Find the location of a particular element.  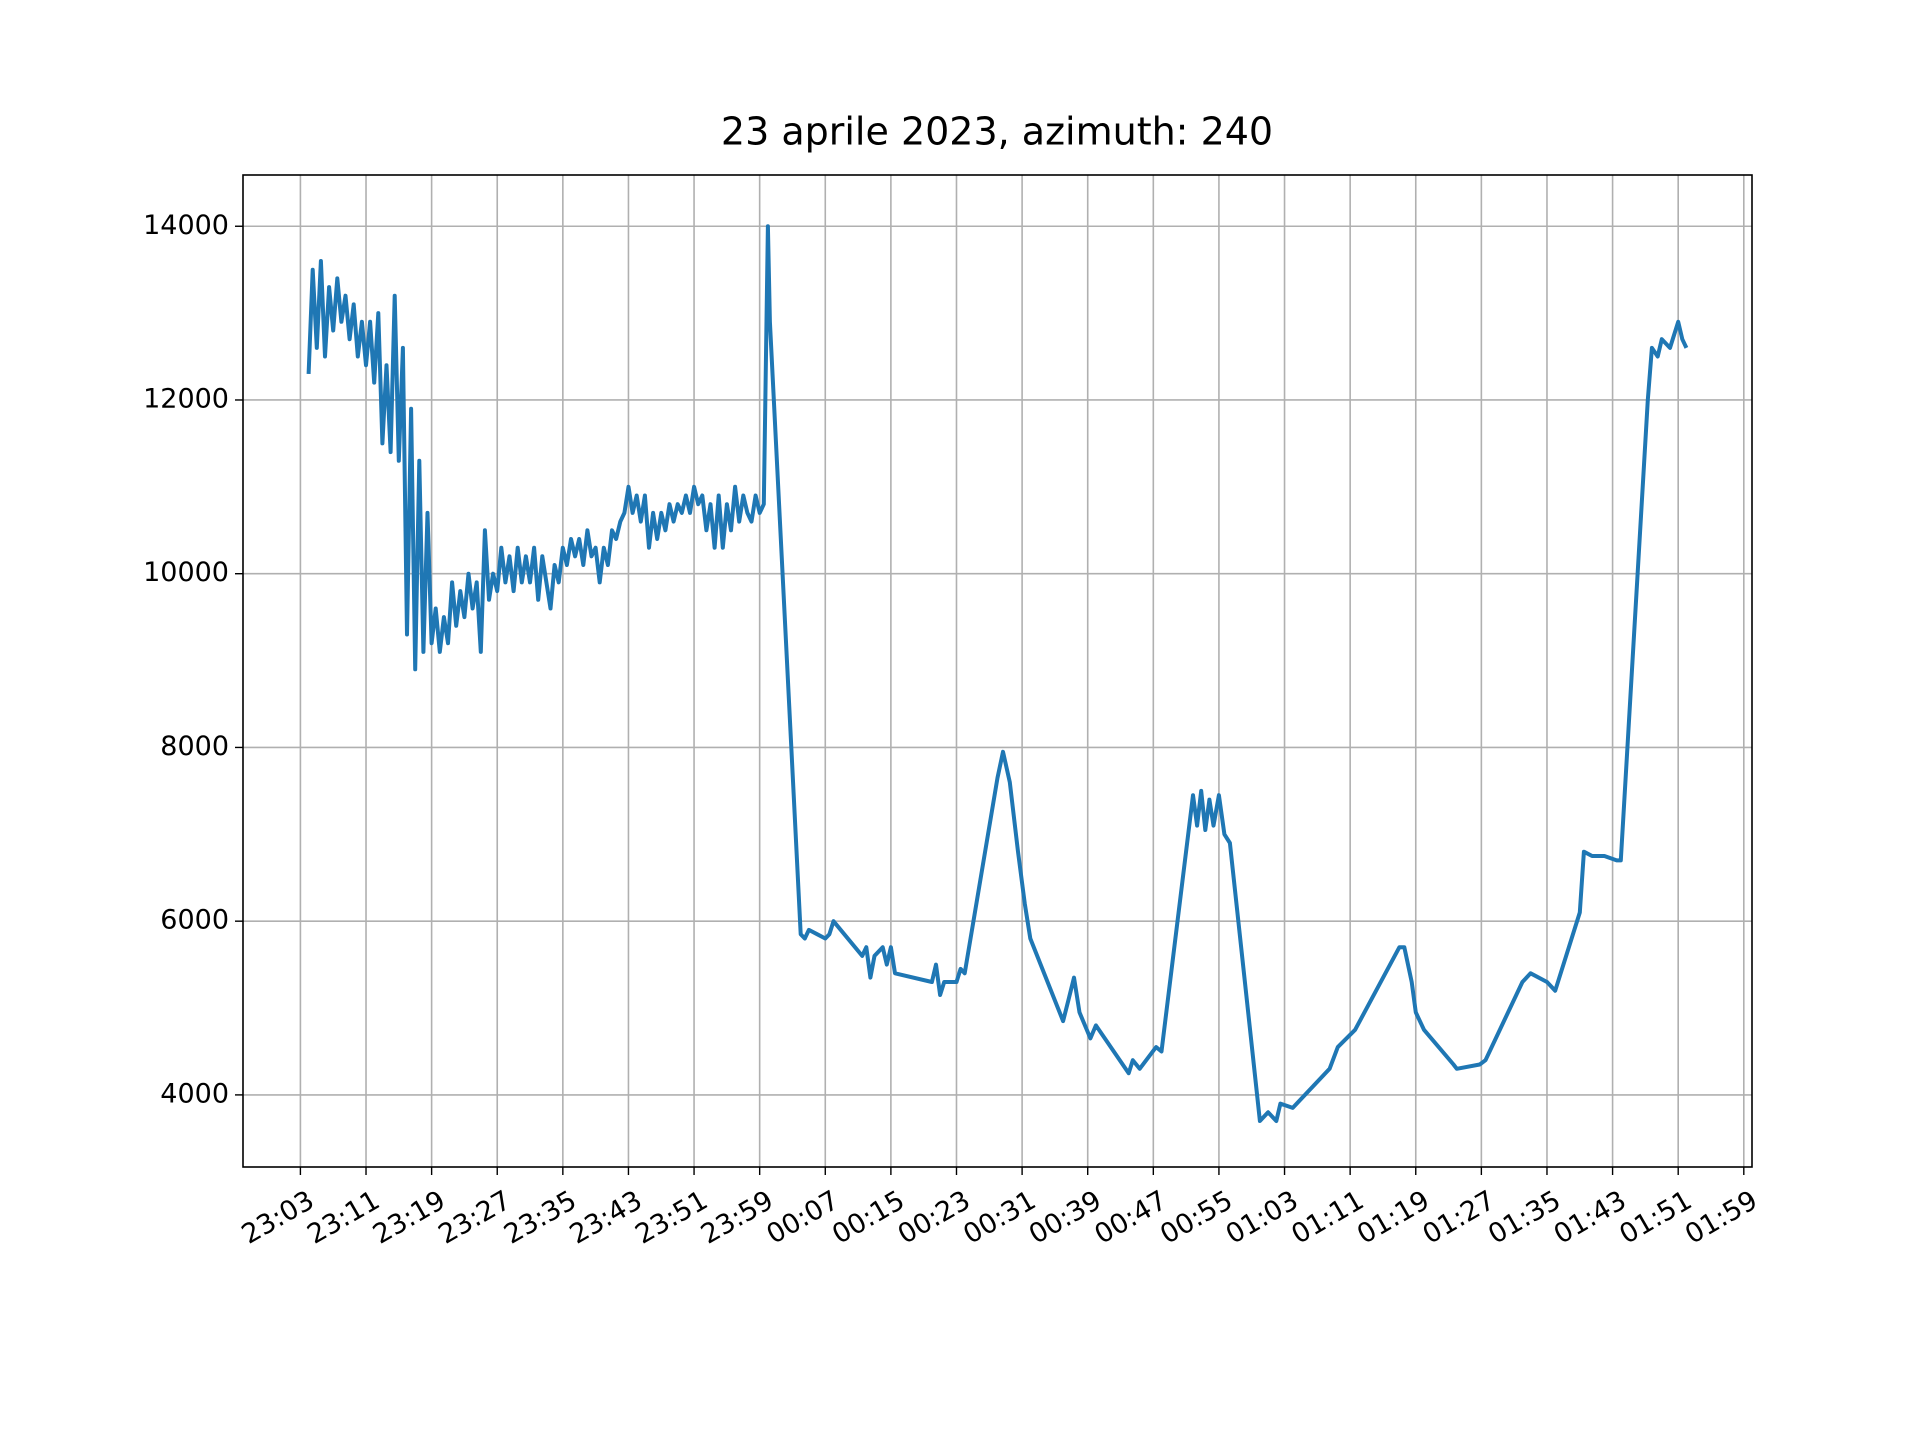

chart-title: 23 aprile 2023, azimuth: 240 is located at coordinates (997, 132).